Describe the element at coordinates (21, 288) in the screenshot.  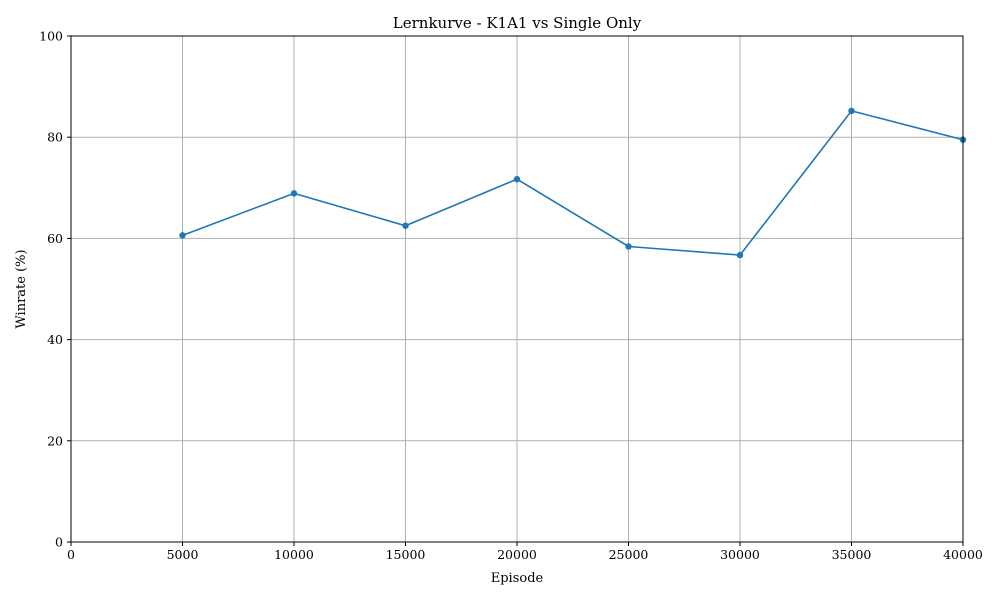
I see `y-axis-label: Winrate (%)` at that location.